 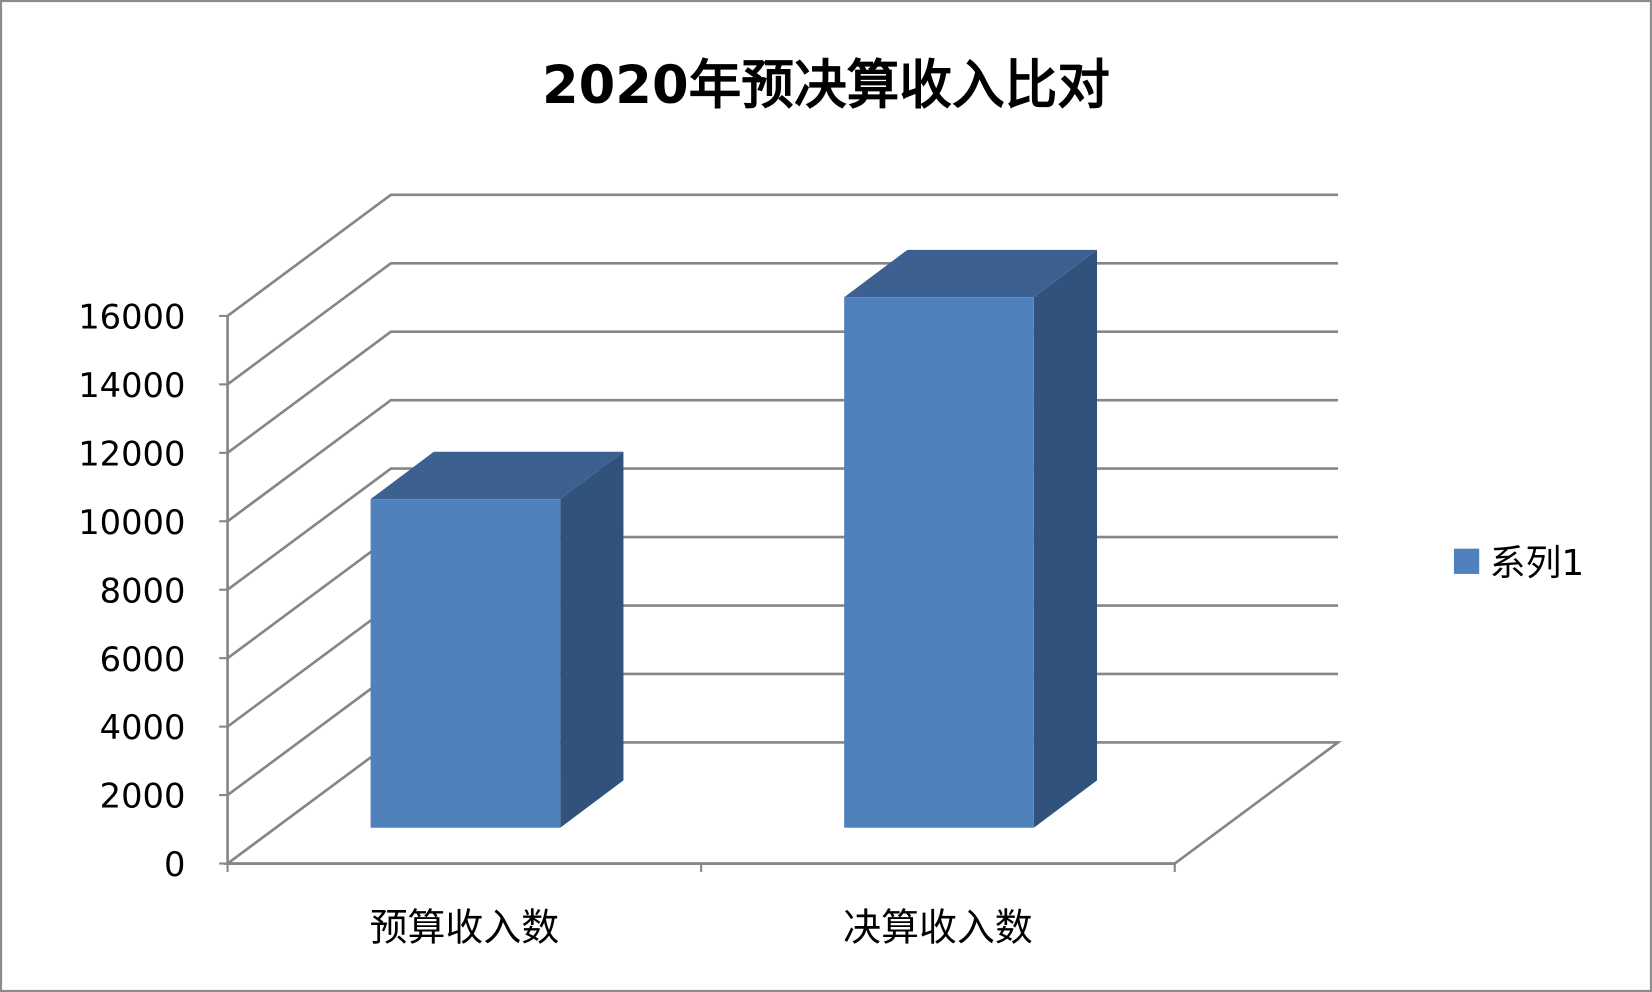 What do you see at coordinates (131, 522) in the screenshot?
I see `y-tick-label: 10000` at bounding box center [131, 522].